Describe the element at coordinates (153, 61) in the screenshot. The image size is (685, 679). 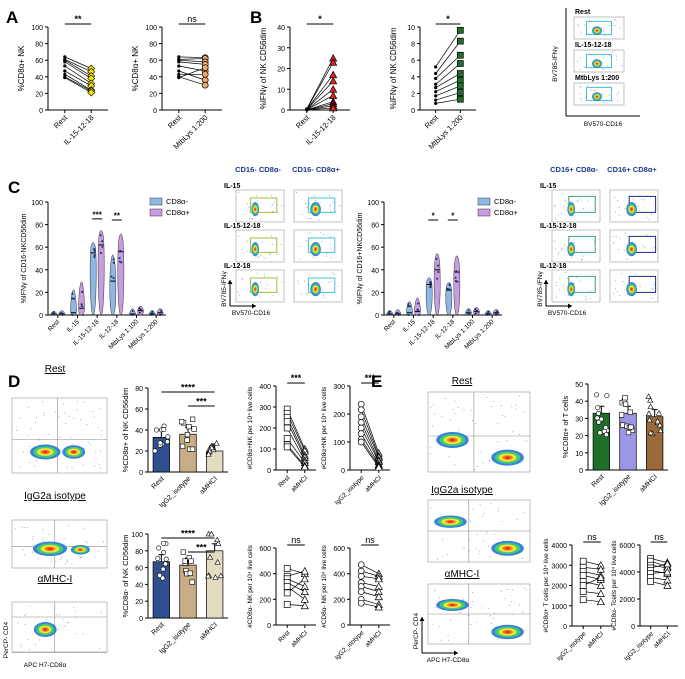
I see `y-tick-label: 60` at that location.